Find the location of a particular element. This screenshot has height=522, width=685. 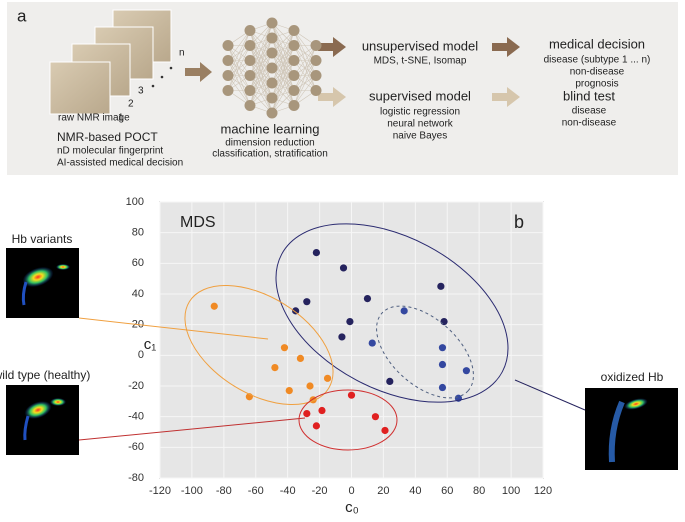

y-tick-label: 80 is located at coordinates (138, 233).